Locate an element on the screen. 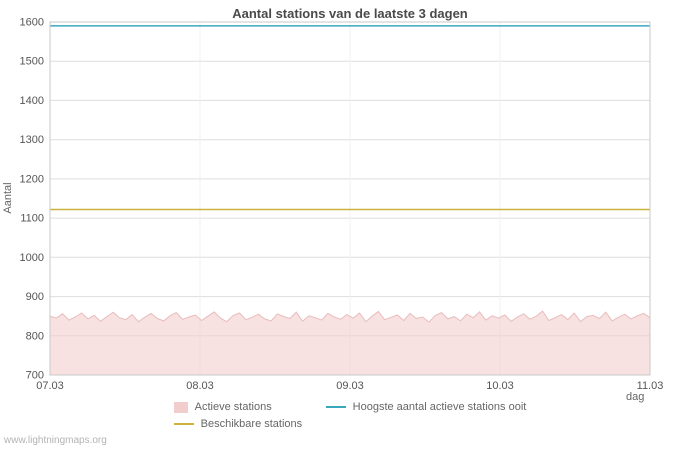  y-tick-label: 900 is located at coordinates (35, 297).